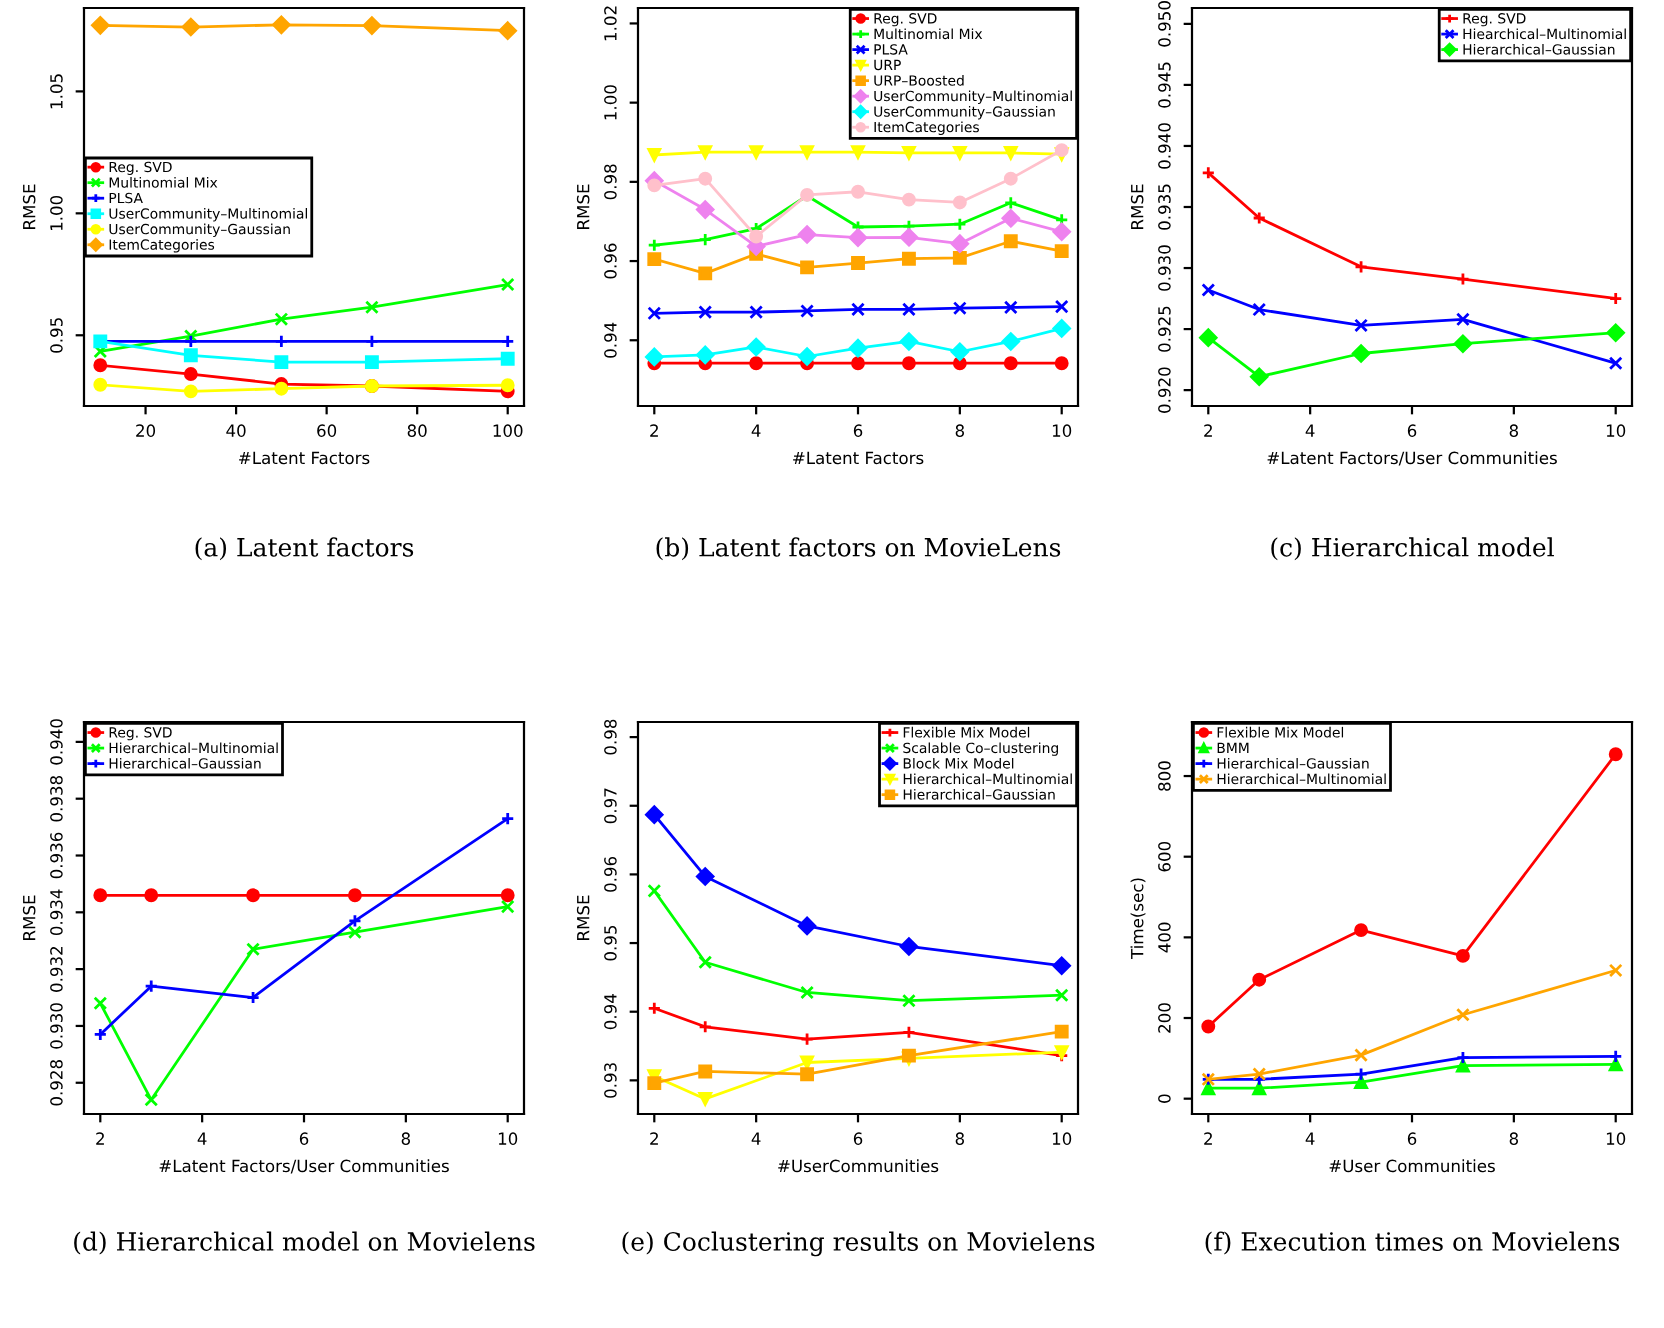 The height and width of the screenshot is (1328, 1664). I want to click on text: (e) Coclustering results on Movielens, so click(858, 1244).